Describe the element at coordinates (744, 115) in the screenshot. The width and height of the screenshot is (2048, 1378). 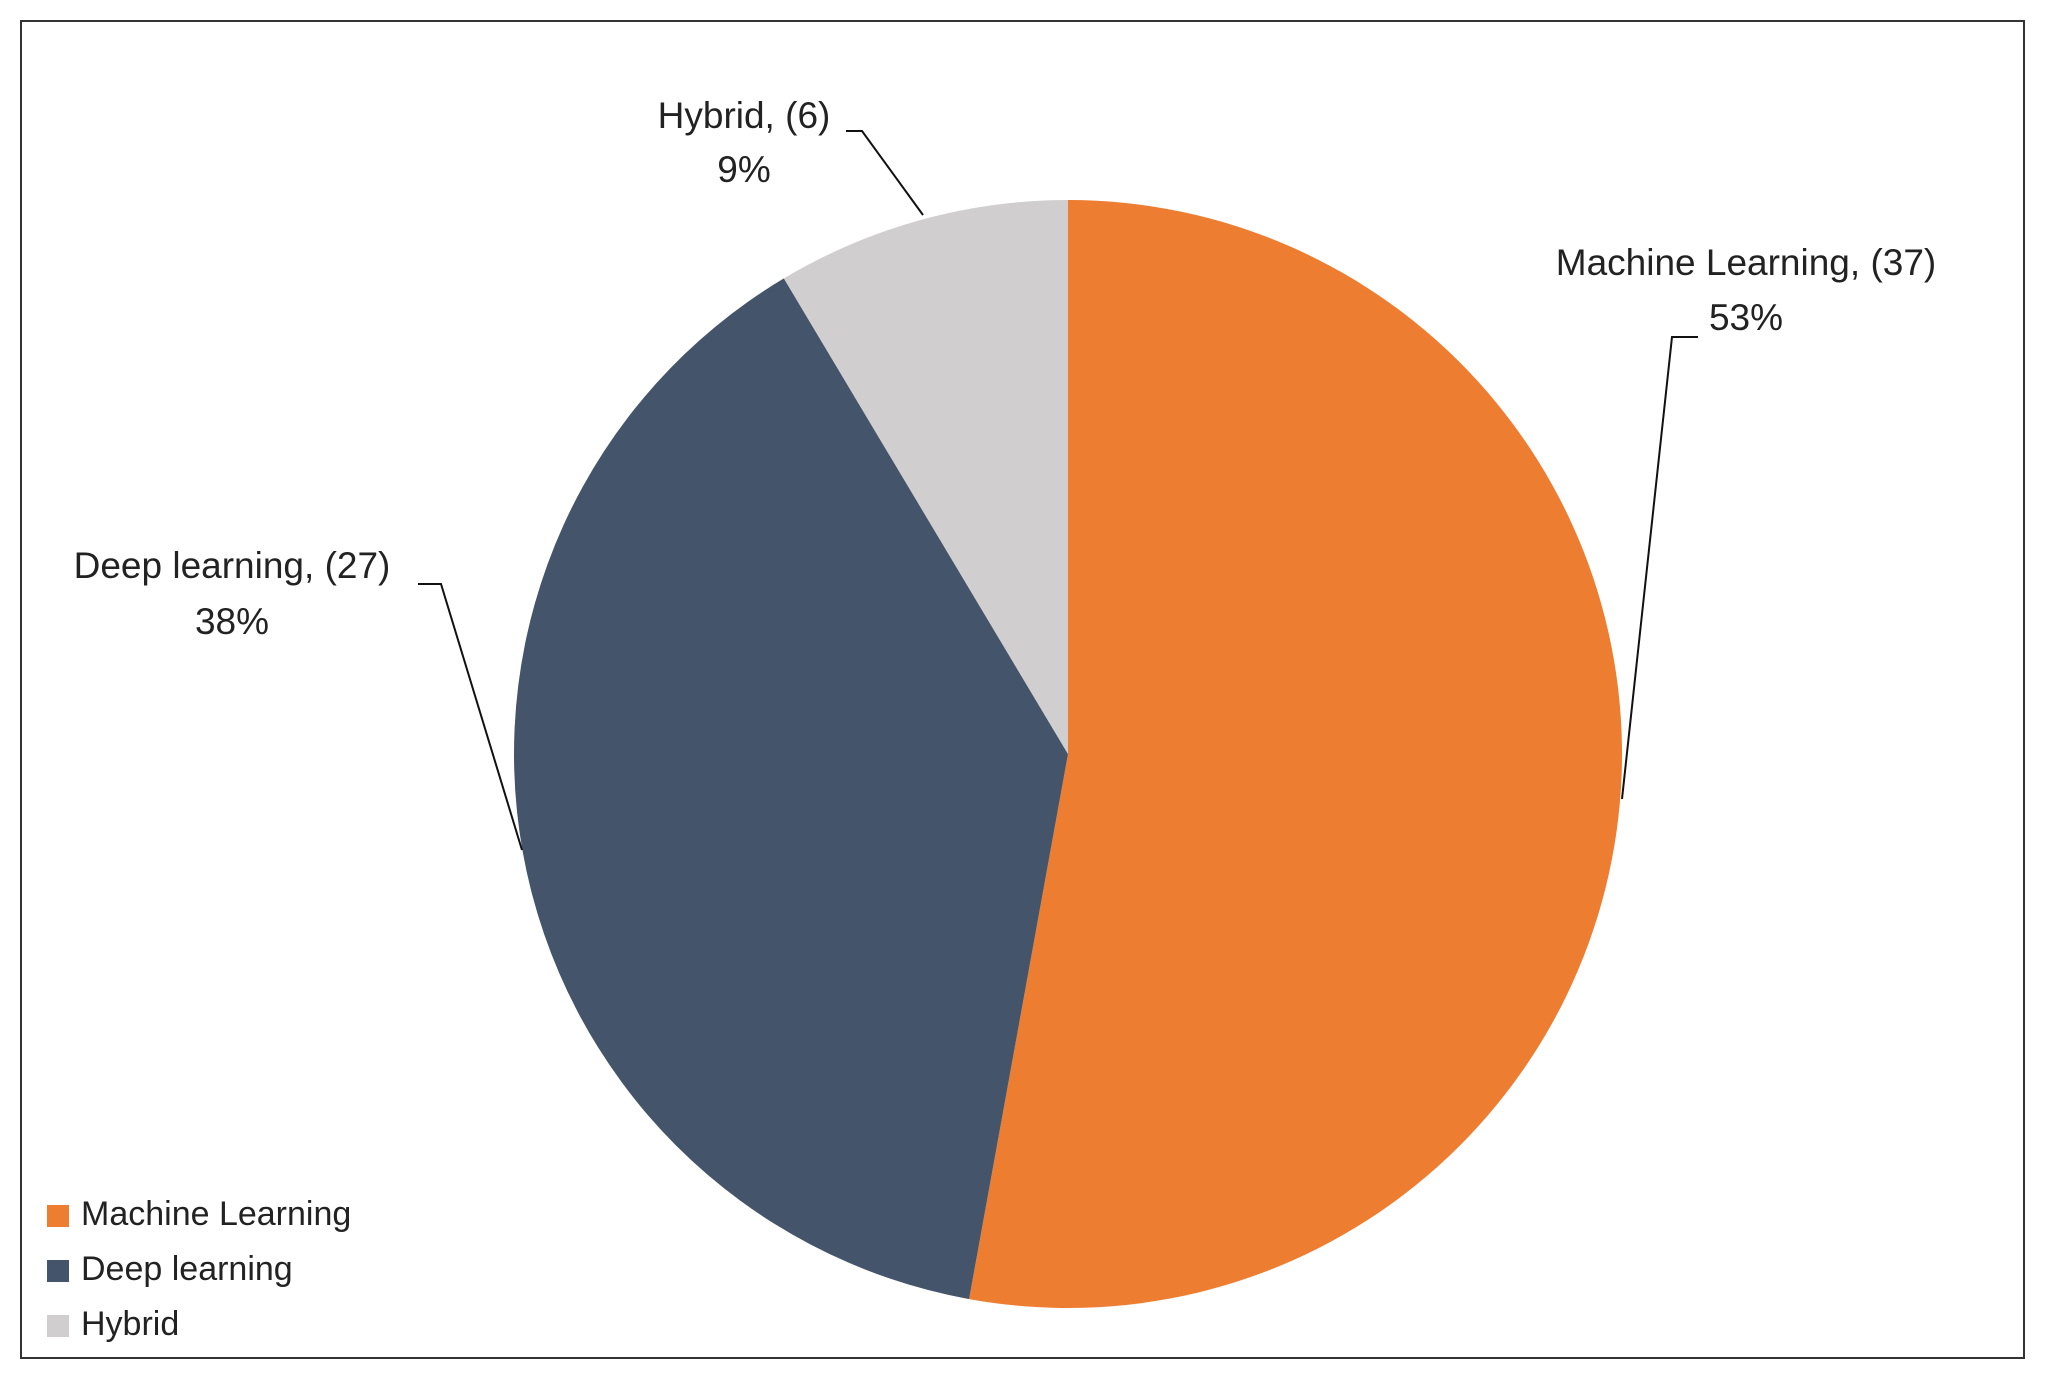
I see `data-label: Hybrid, (6)` at that location.